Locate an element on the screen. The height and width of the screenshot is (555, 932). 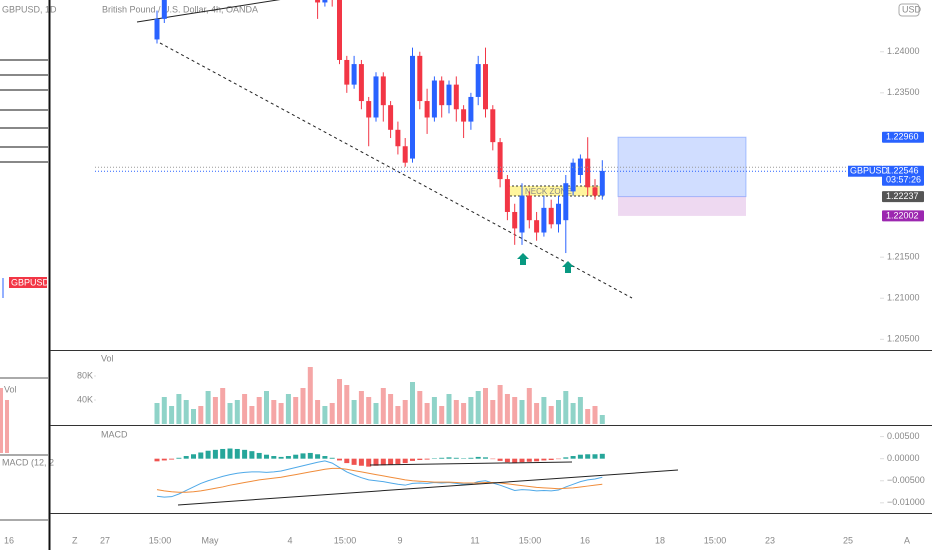
side-vol is located at coordinates (1, 420).